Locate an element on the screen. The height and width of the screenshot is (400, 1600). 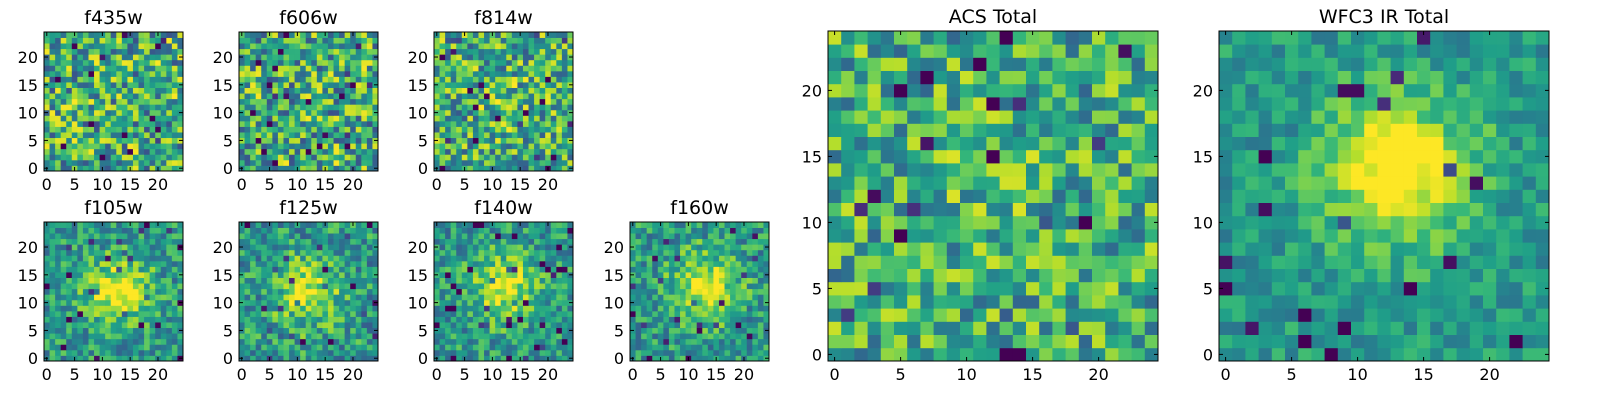
axes-frame is located at coordinates (308, 101).